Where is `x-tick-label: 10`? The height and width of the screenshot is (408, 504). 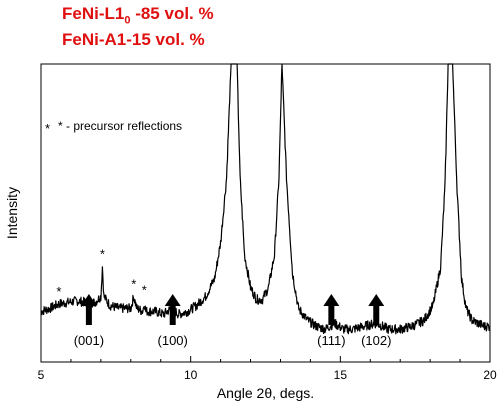
x-tick-label: 10 is located at coordinates (191, 375).